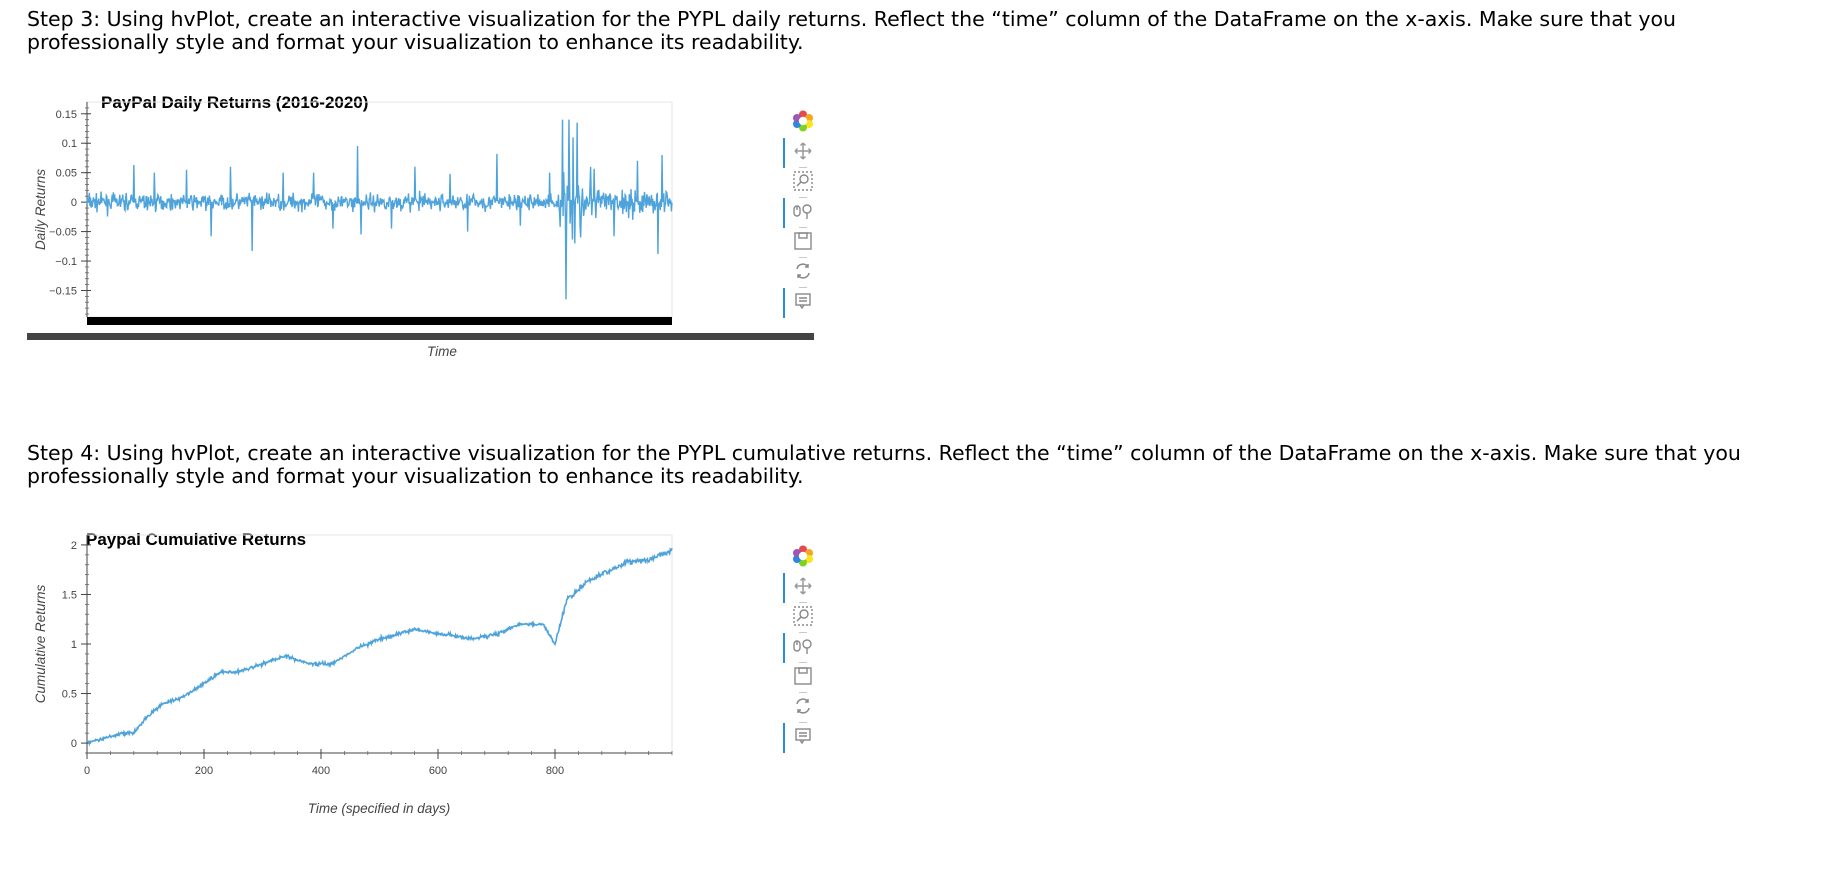  Describe the element at coordinates (40, 643) in the screenshot. I see `y-axis-label: Cumulative Returns` at that location.